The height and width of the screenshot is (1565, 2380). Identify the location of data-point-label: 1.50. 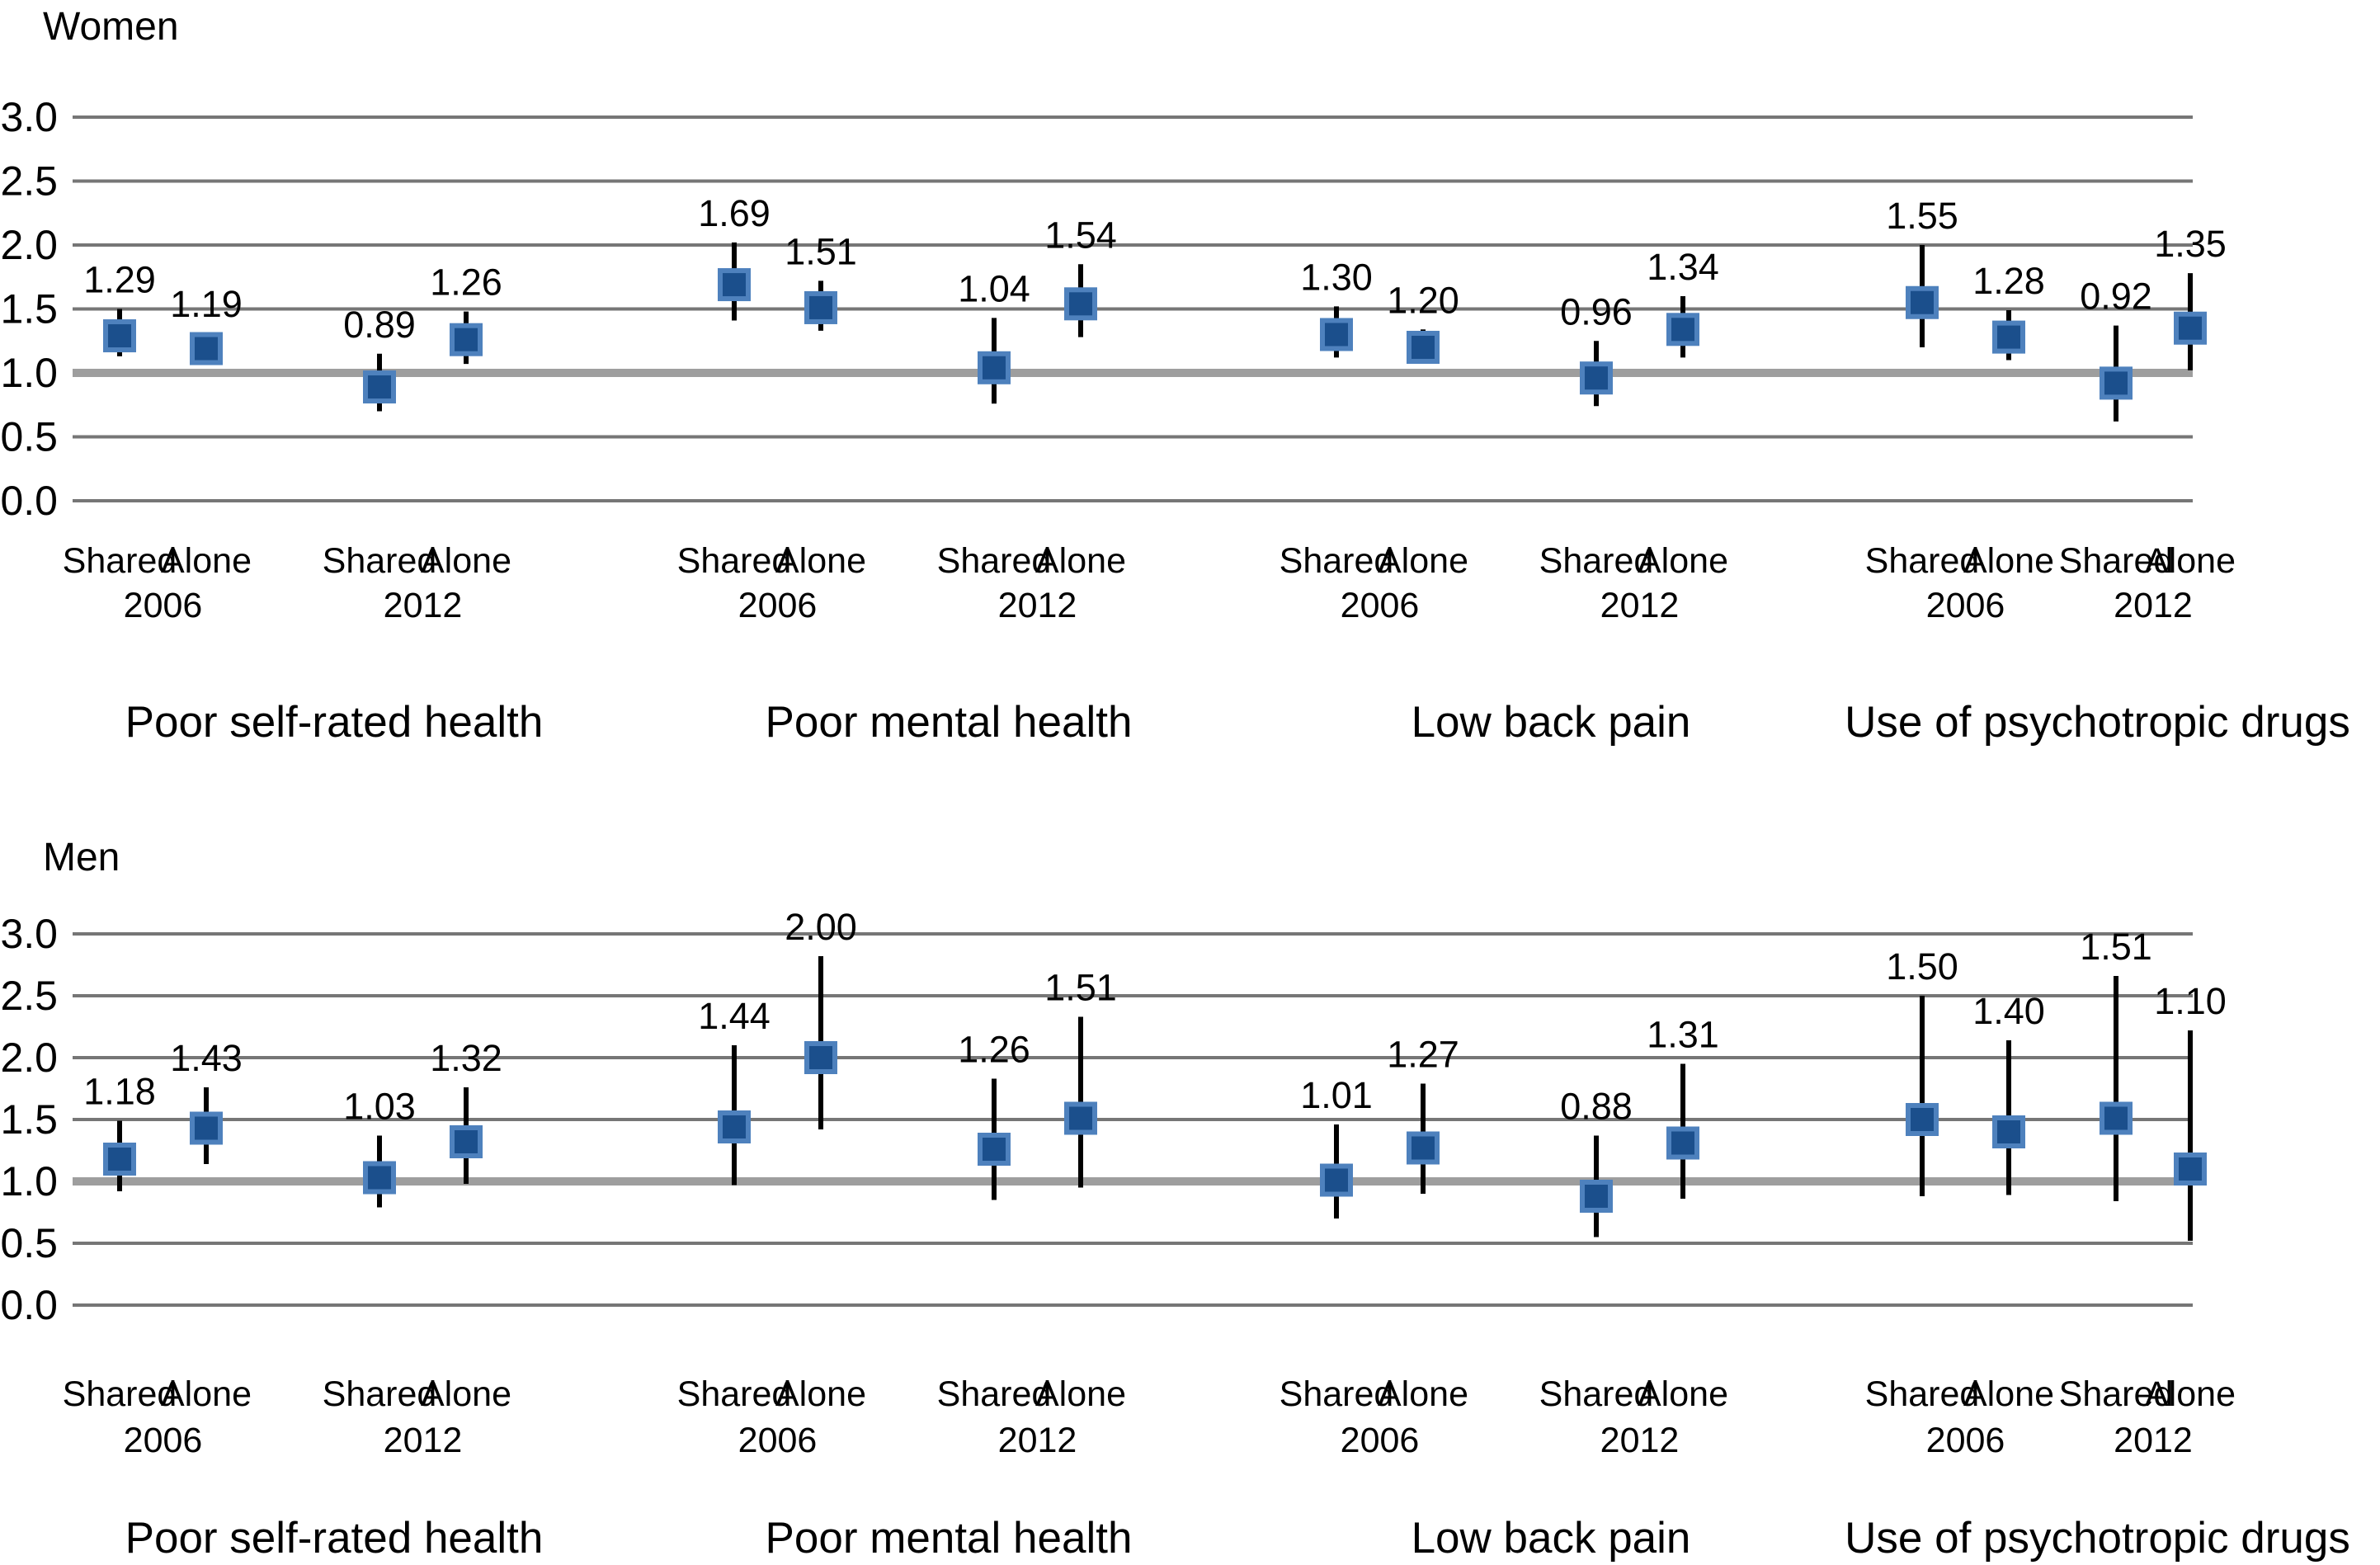
(1922, 966).